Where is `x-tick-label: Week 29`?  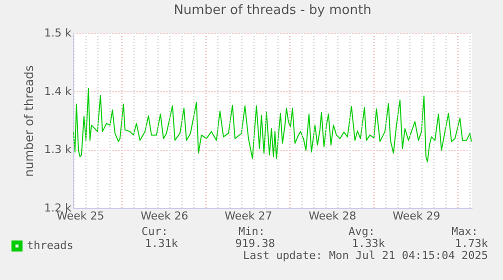 x-tick-label: Week 29 is located at coordinates (416, 216).